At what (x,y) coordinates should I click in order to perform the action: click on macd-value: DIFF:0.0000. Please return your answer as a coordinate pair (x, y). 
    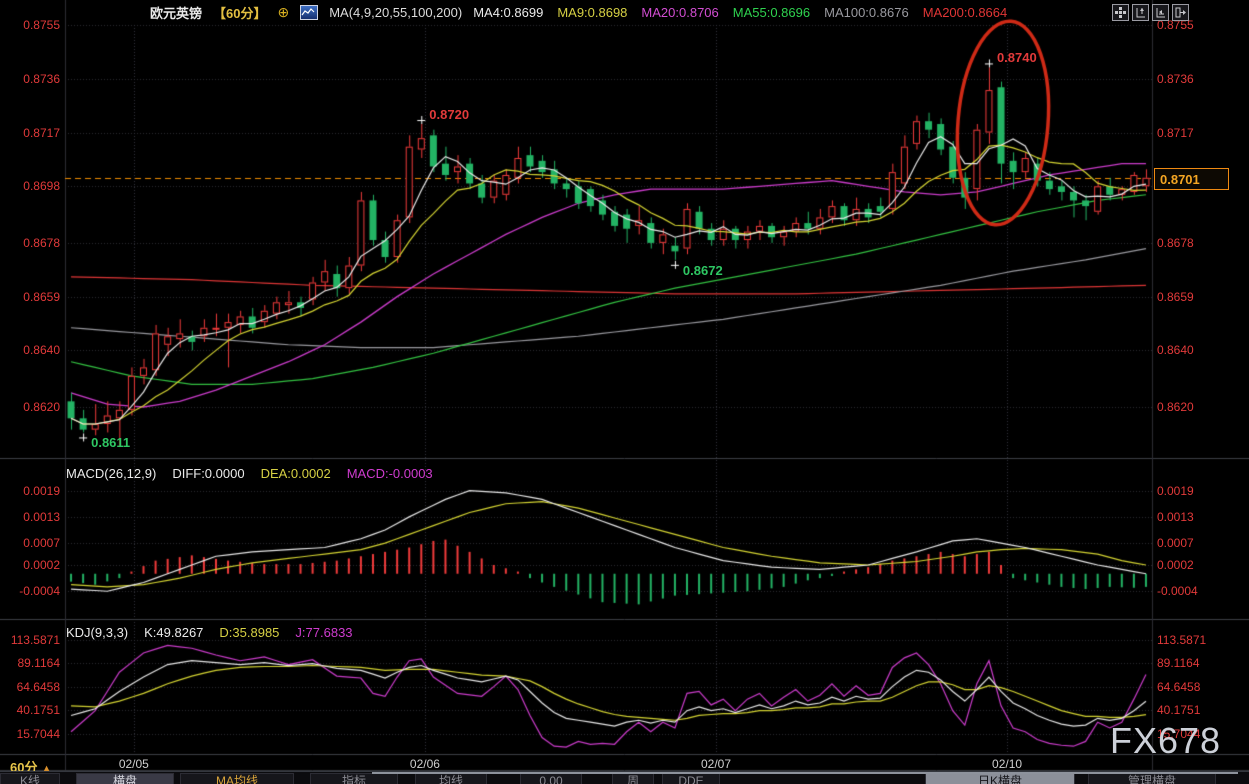
    Looking at the image, I should click on (208, 473).